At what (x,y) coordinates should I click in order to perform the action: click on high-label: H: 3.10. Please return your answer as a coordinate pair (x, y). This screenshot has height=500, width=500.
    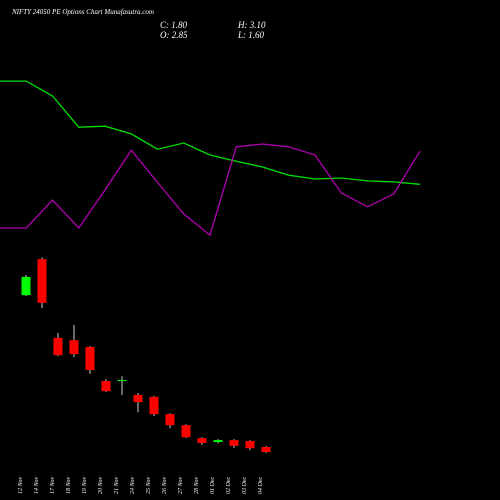
    Looking at the image, I should click on (251, 25).